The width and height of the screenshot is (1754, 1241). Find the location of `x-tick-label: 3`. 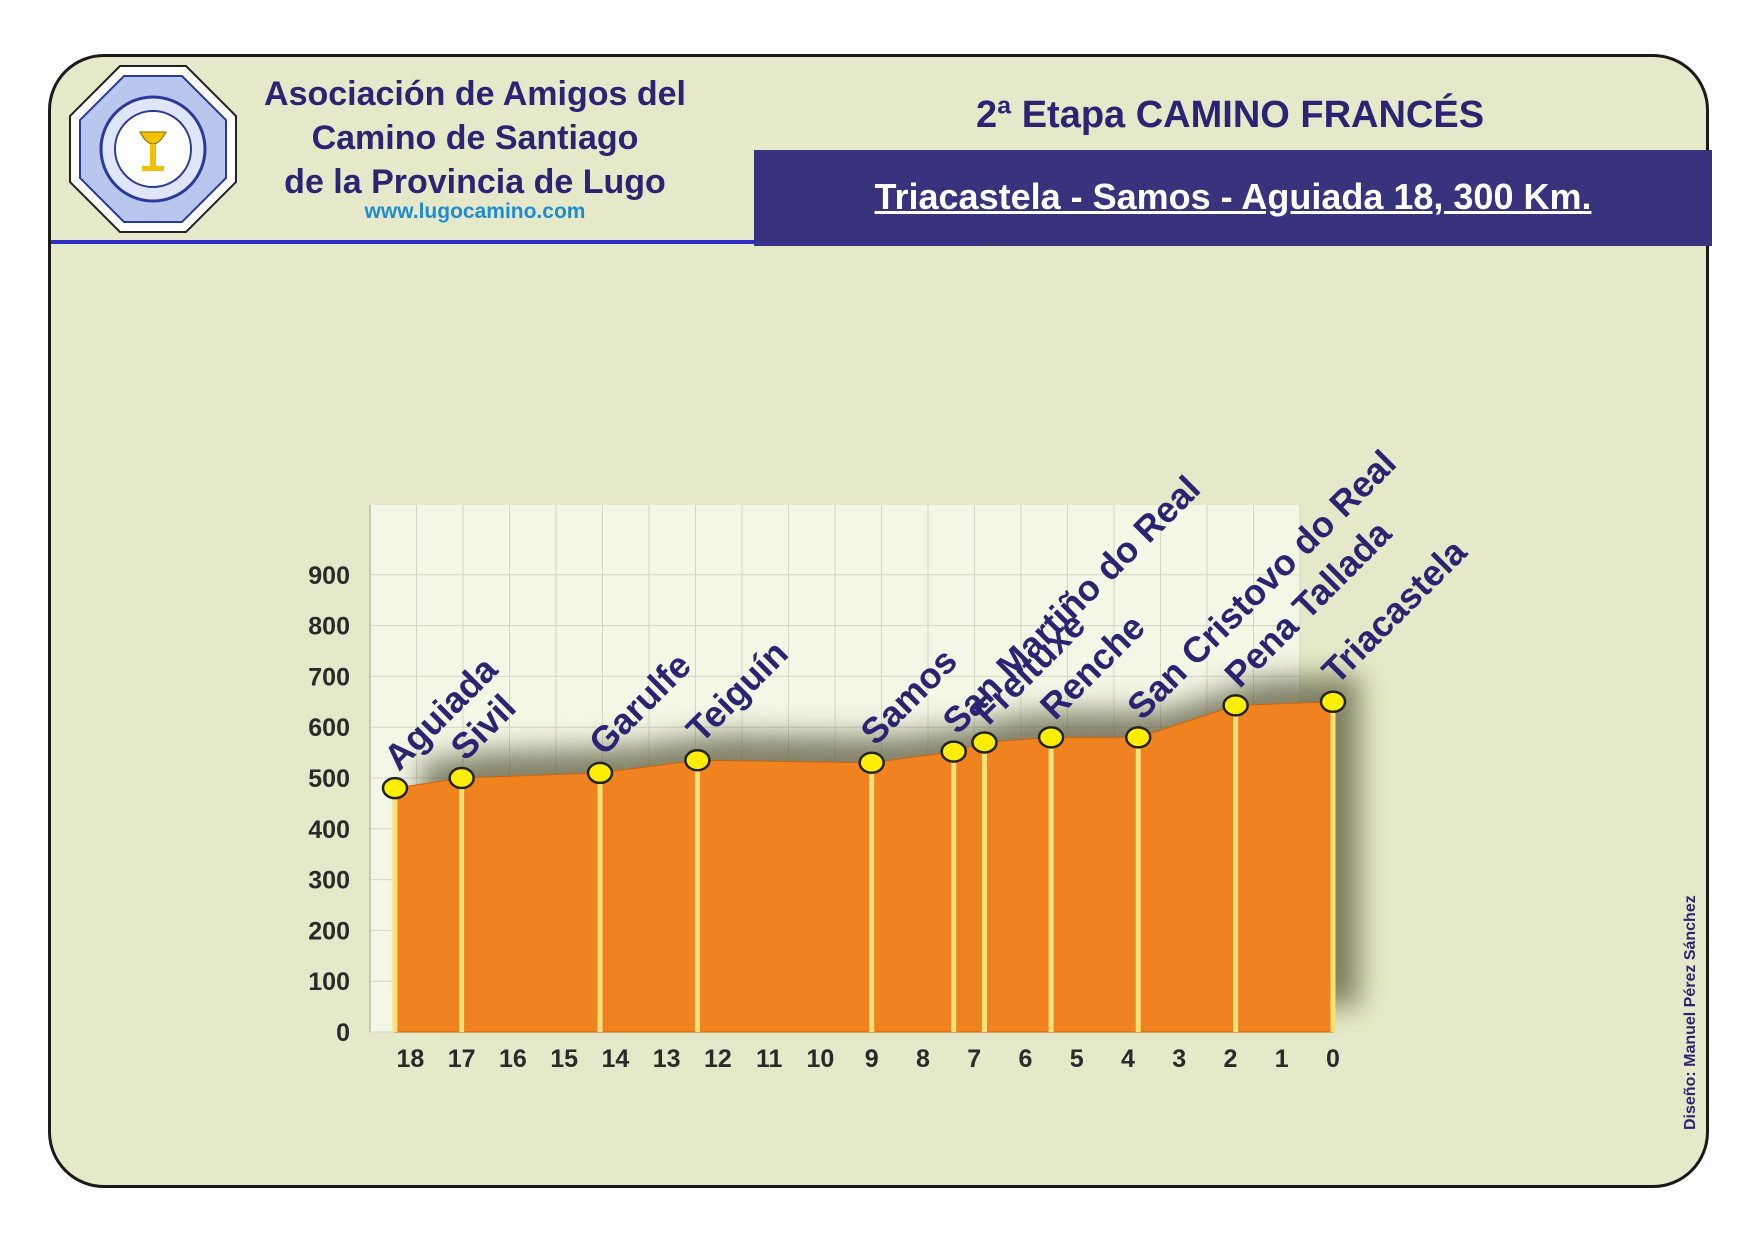

x-tick-label: 3 is located at coordinates (1179, 1059).